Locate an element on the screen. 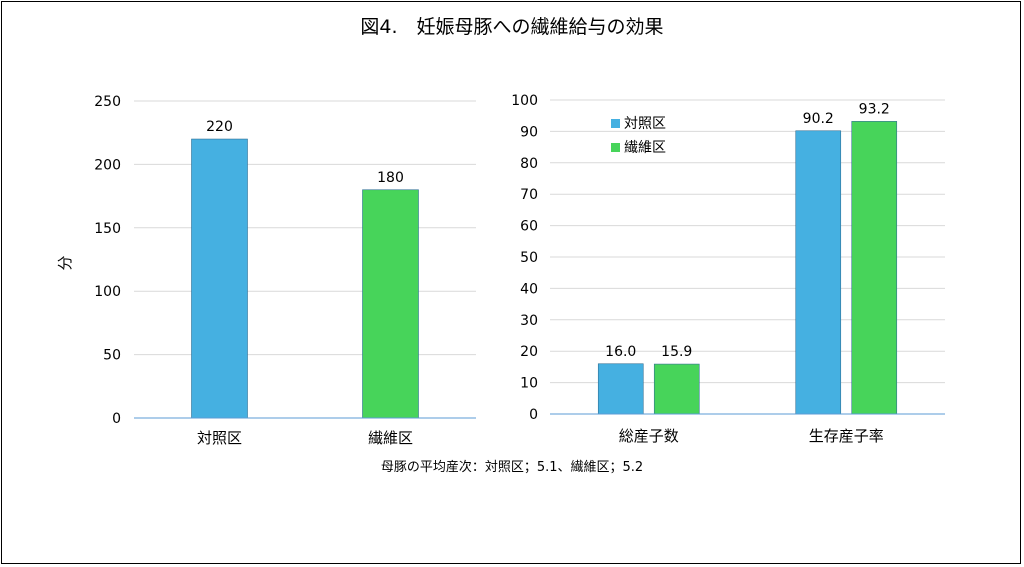 The width and height of the screenshot is (1024, 567). right-y-tick-label: 90 is located at coordinates (529, 132).